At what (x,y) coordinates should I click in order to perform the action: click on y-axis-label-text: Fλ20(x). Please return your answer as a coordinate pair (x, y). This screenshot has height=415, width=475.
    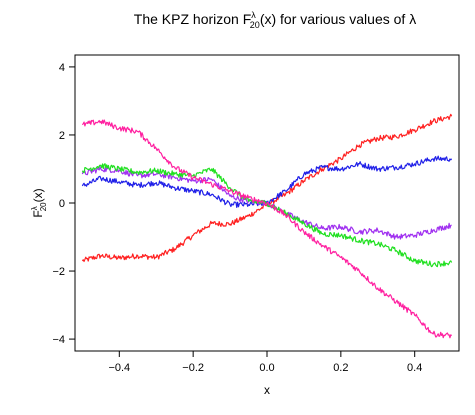
    Looking at the image, I should click on (39, 202).